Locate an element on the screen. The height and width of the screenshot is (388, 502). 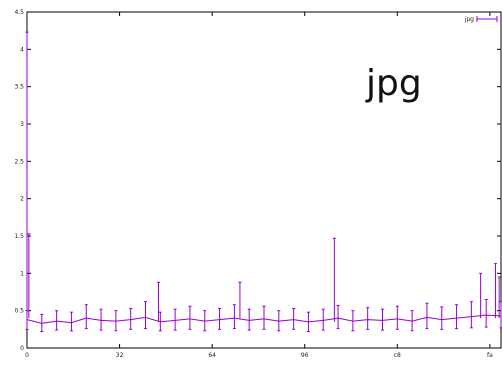
y-tick-label: 1.5 is located at coordinates (19, 236).